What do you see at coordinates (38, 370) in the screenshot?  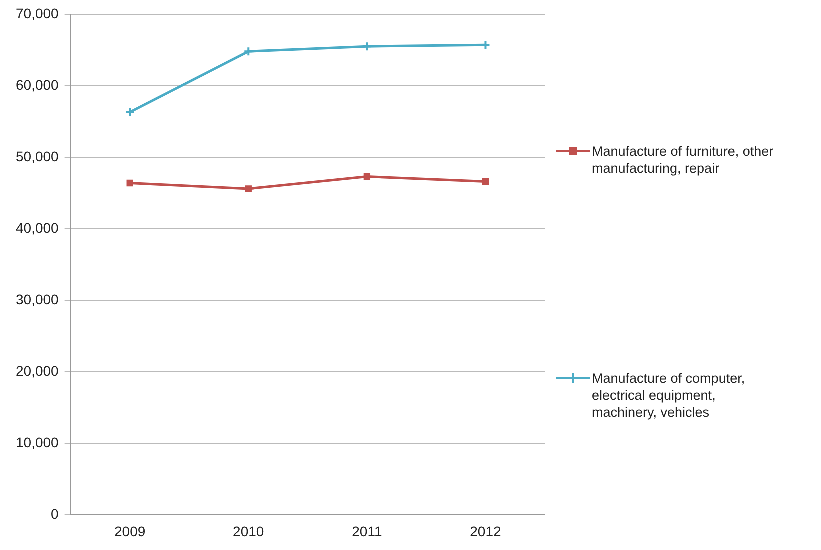 I see `y-tick-label: 20,000` at bounding box center [38, 370].